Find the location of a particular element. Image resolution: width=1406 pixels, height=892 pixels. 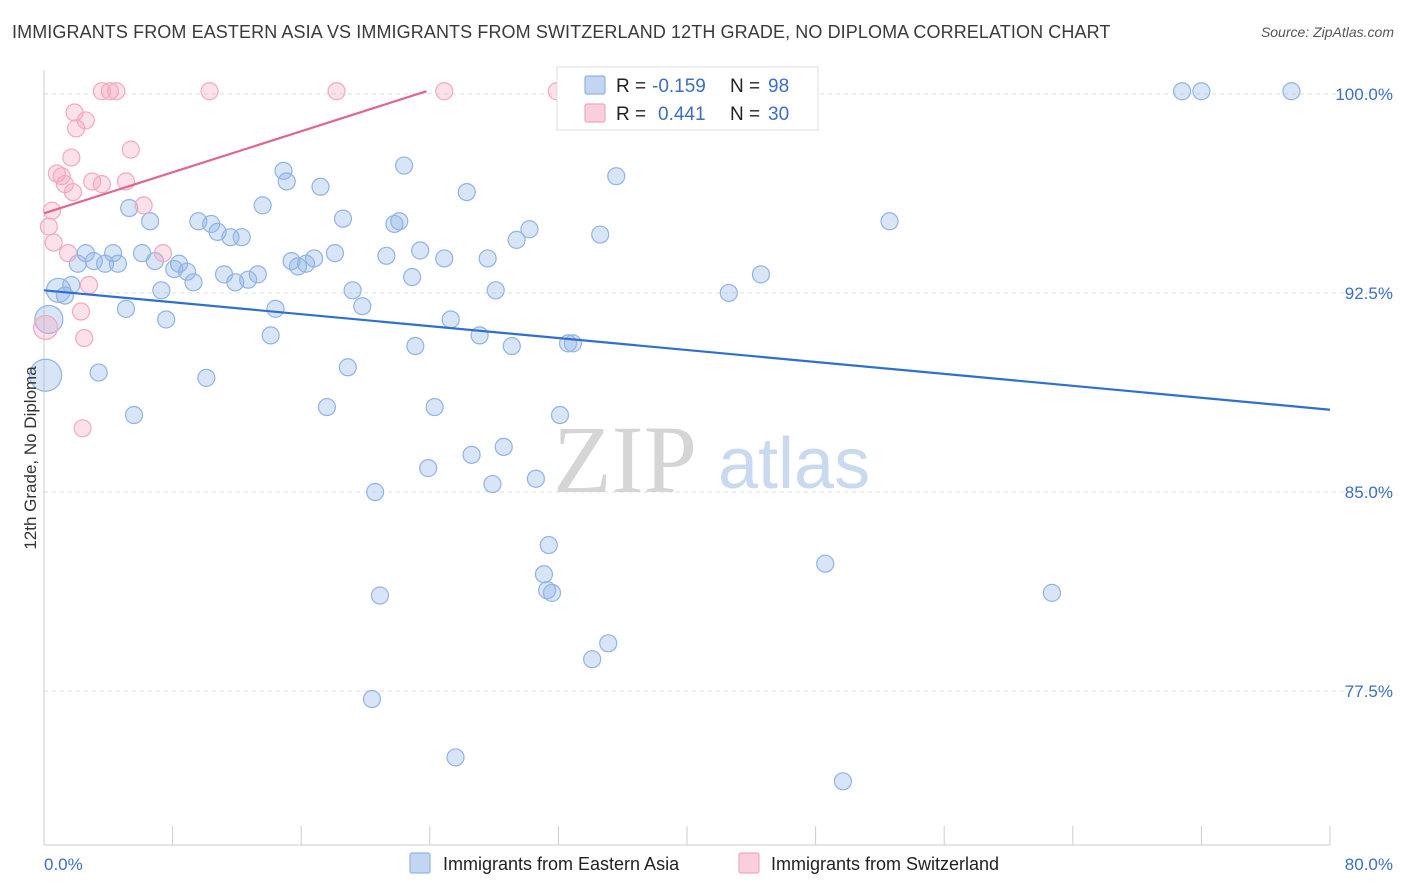

legend-r-label-eastern-asia: R = is located at coordinates (631, 86).